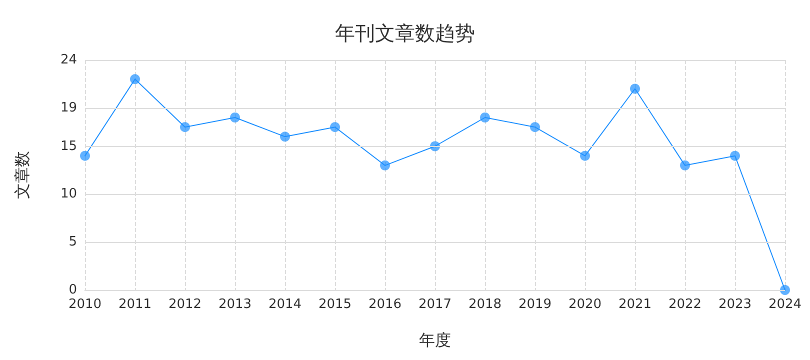  Describe the element at coordinates (685, 304) in the screenshot. I see `x-tick-label: 2022` at that location.